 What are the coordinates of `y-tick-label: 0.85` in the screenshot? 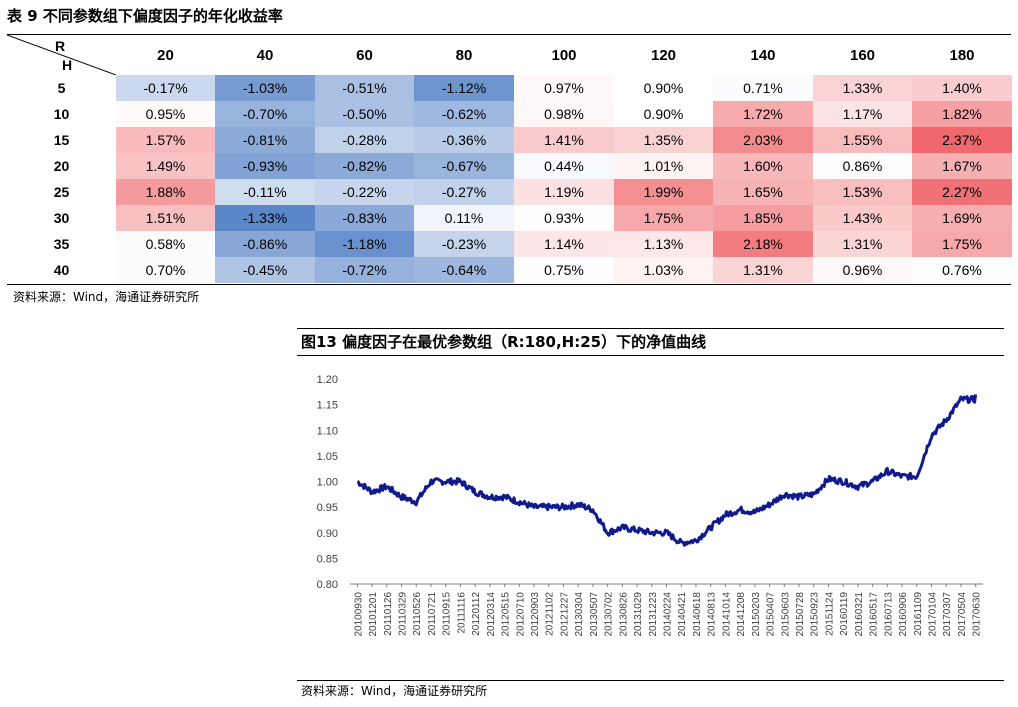 It's located at (327, 559).